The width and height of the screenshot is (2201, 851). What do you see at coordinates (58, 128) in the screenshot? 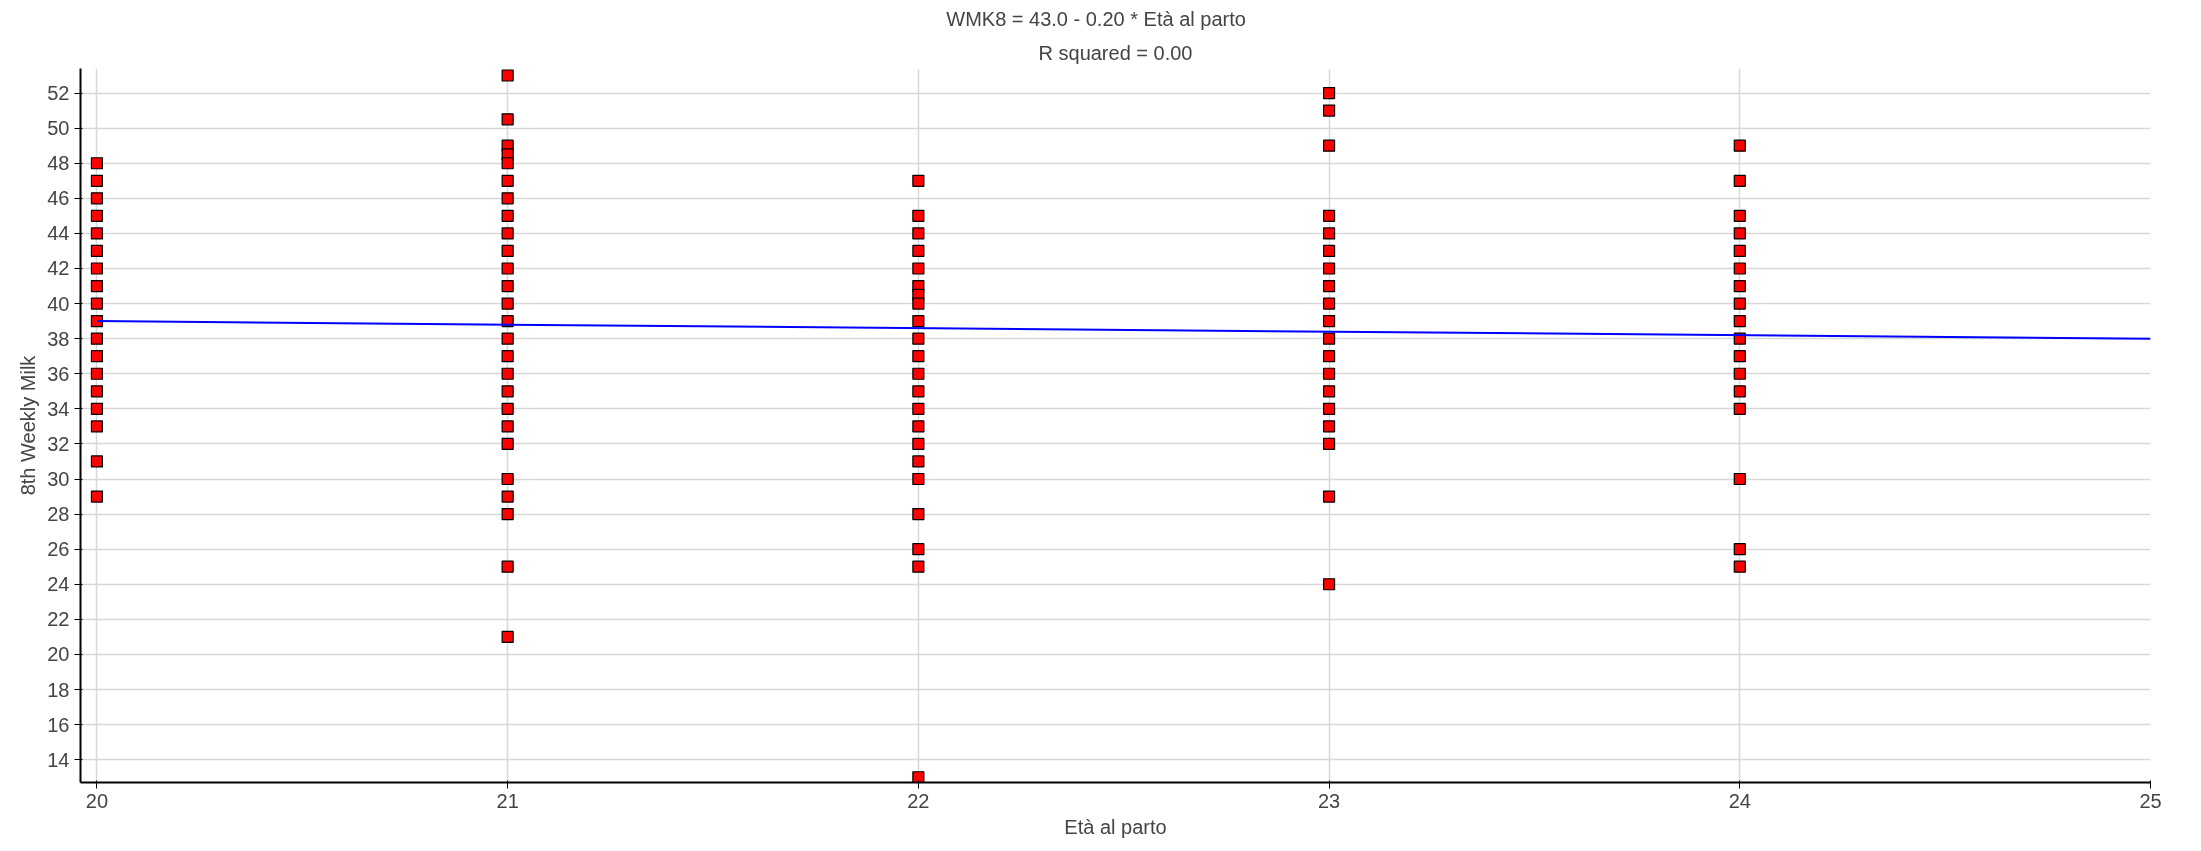
I see `y-tick-label: 50` at bounding box center [58, 128].